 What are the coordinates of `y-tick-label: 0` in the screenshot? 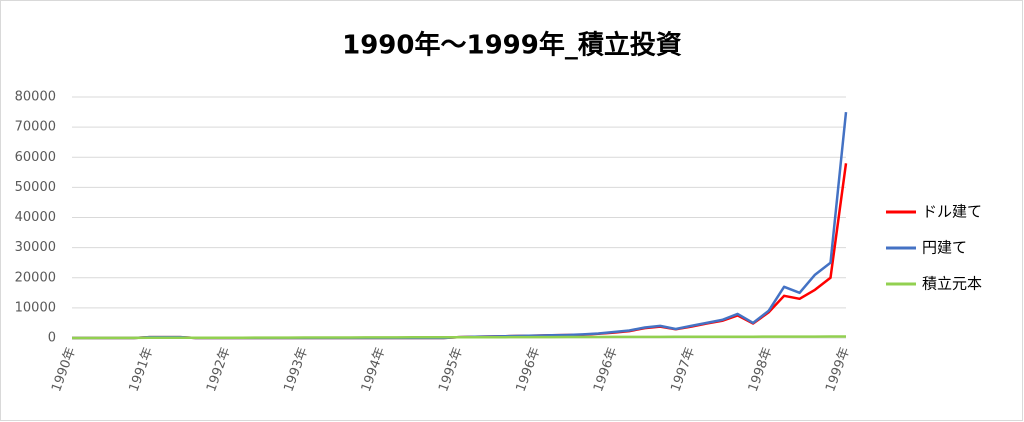 It's located at (52, 338).